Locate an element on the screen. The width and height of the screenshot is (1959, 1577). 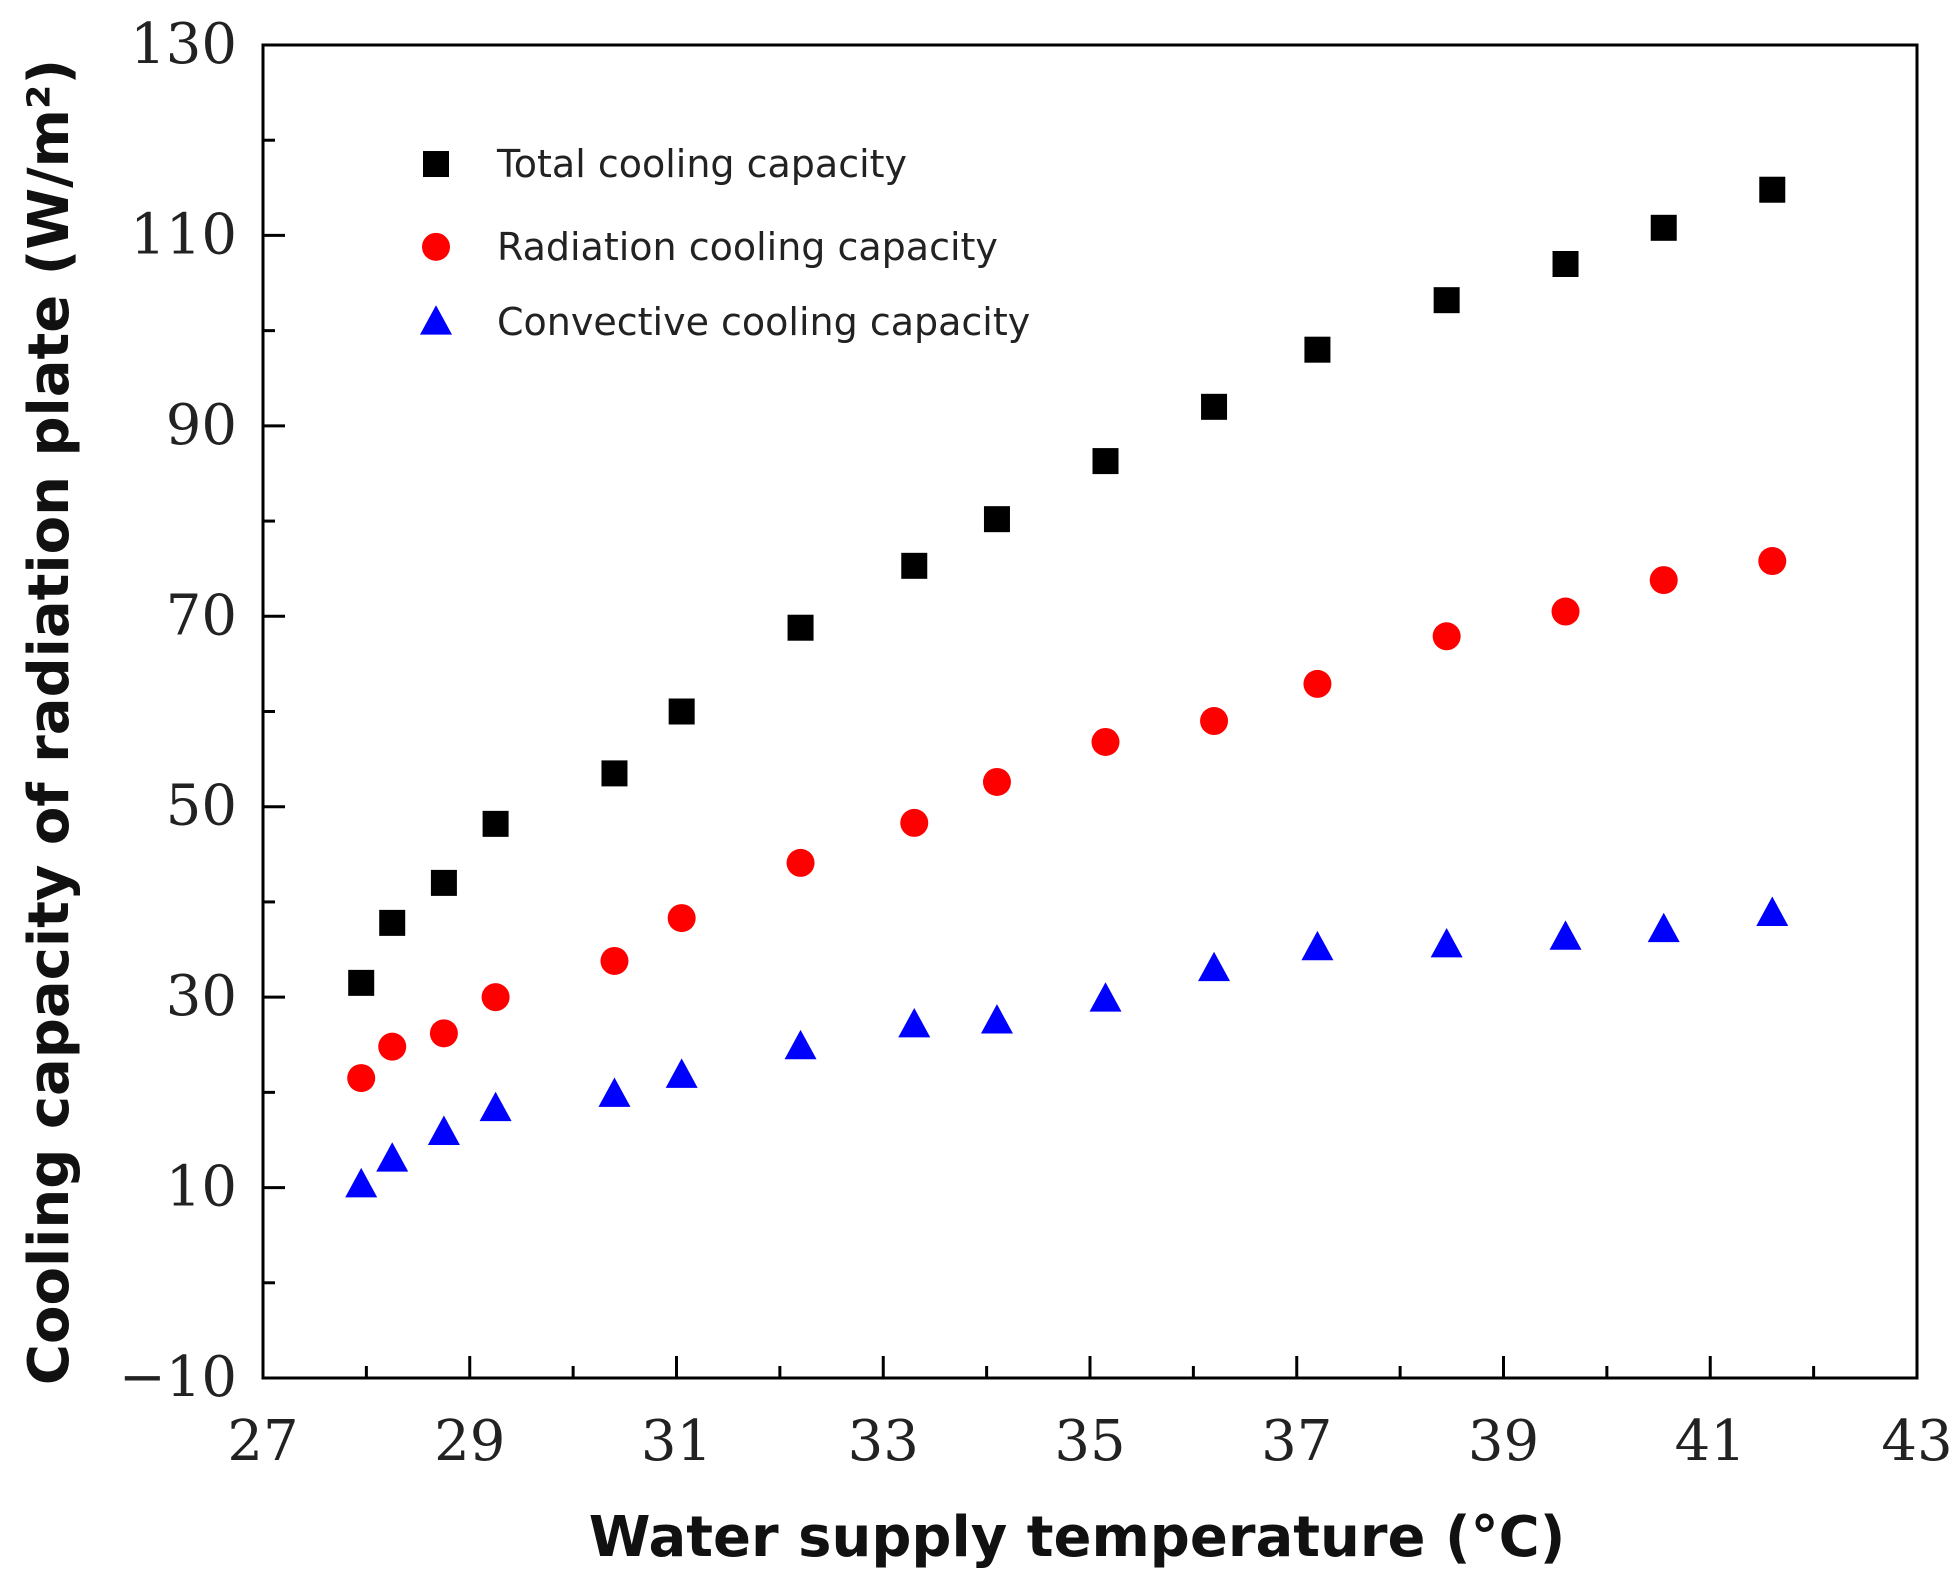
y-tick-label: 10 is located at coordinates (201, 1187).